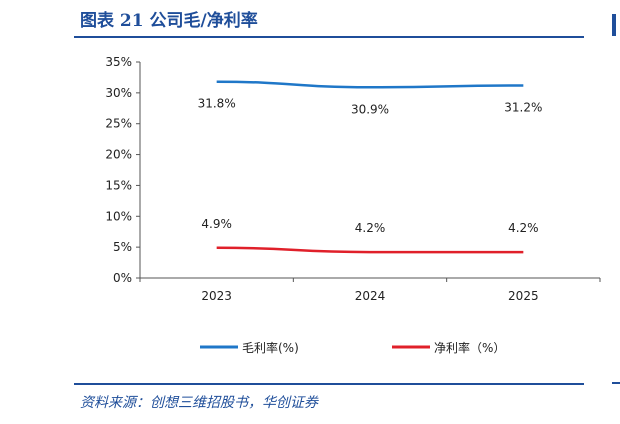 The width and height of the screenshot is (620, 424). I want to click on y-tick-label: 15%, so click(118, 185).